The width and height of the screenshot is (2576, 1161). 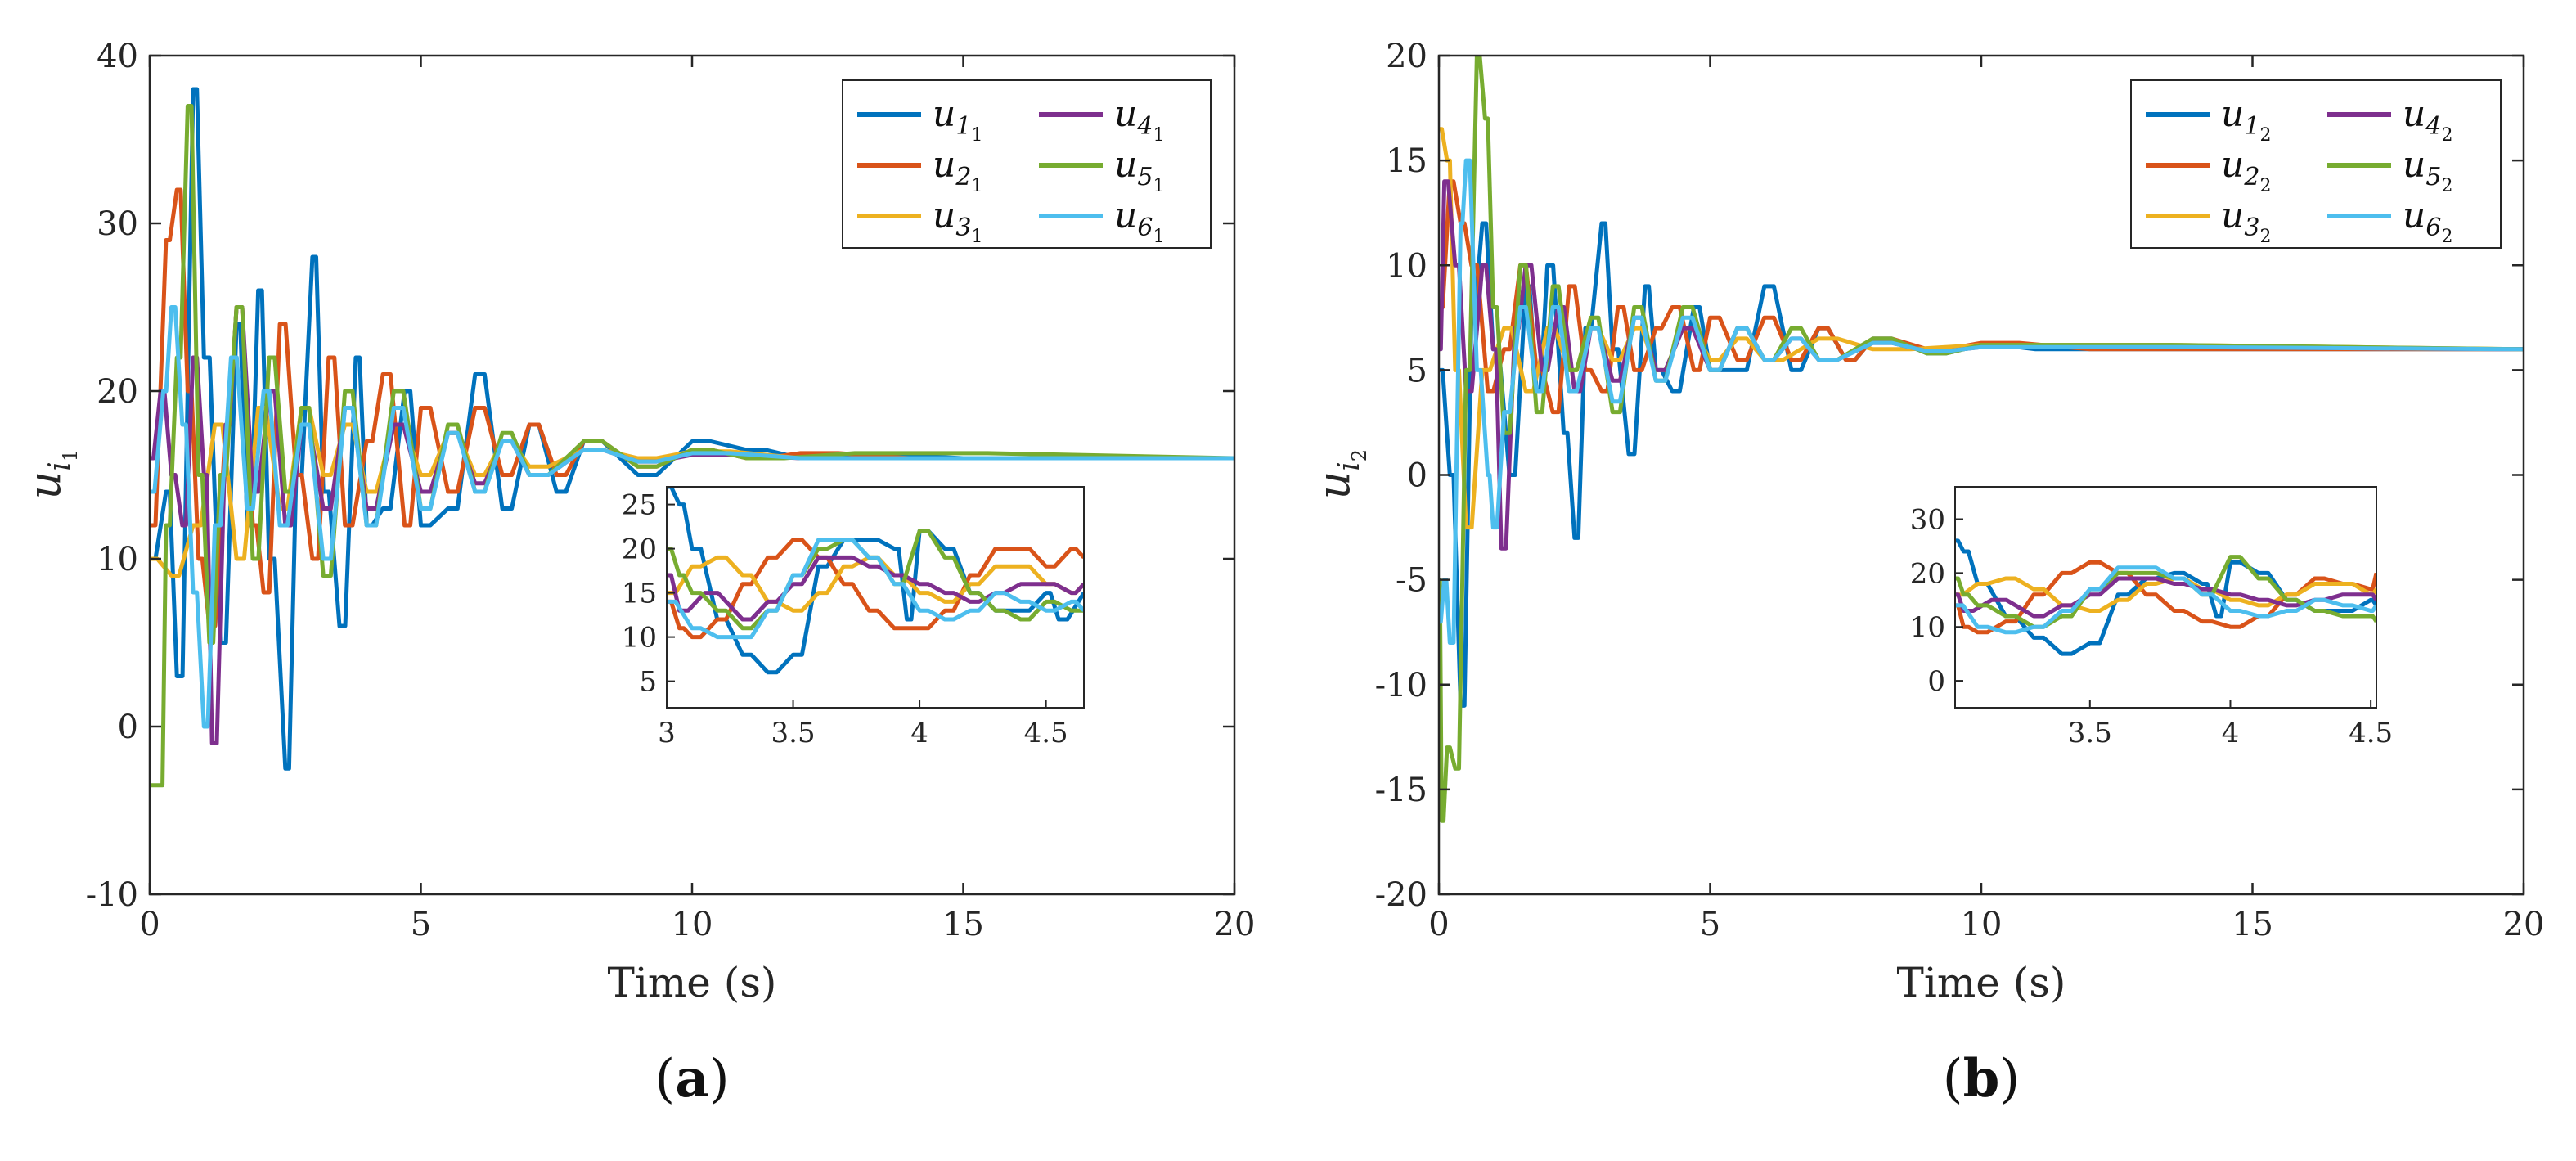 I want to click on y-label-subsub: 2, so click(x=1360, y=455).